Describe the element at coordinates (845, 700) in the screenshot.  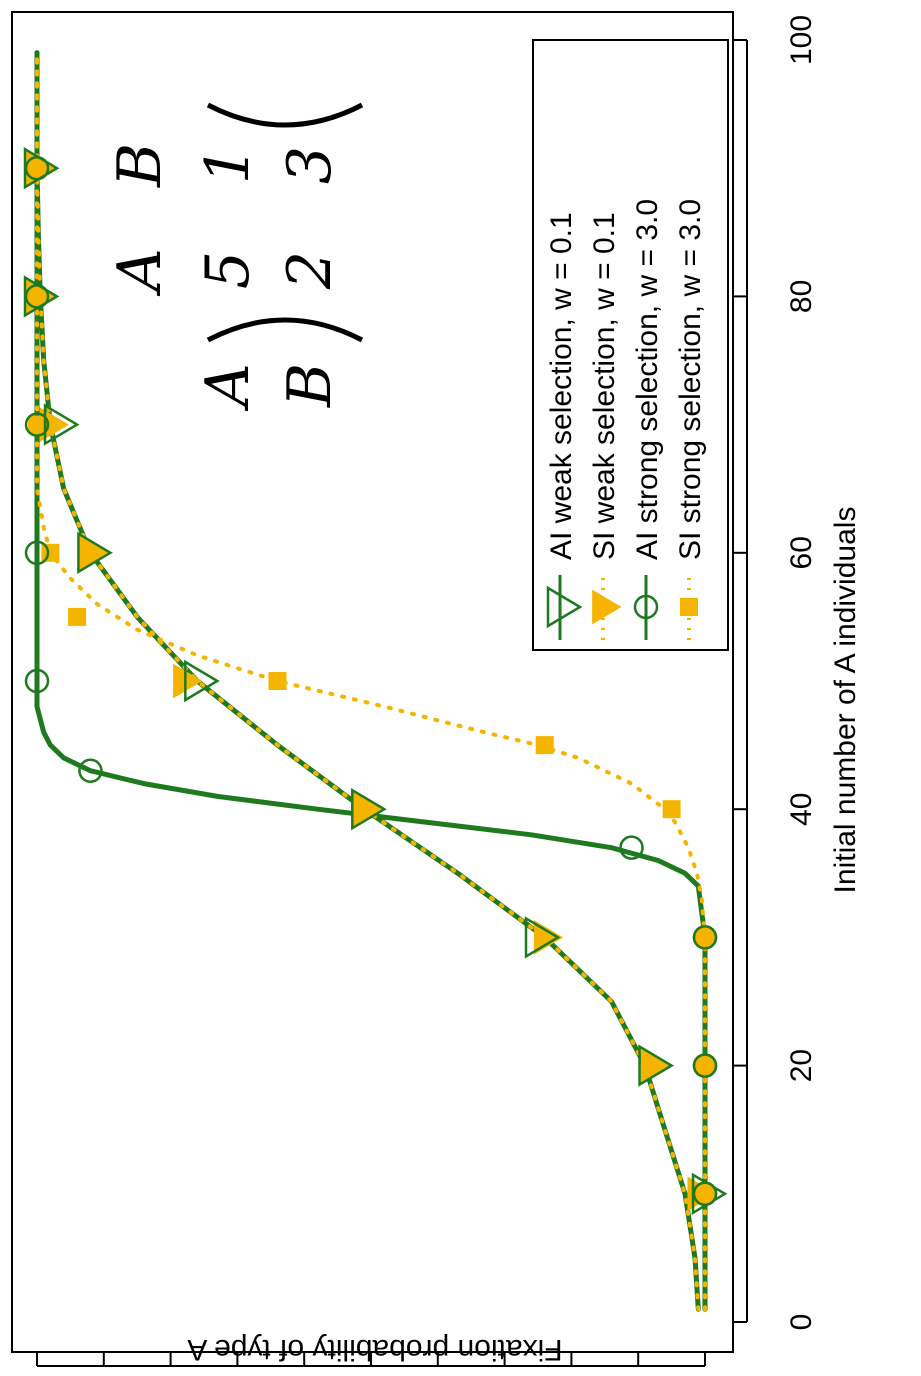
I see `x-axis-label: Initial number of A individuals` at that location.